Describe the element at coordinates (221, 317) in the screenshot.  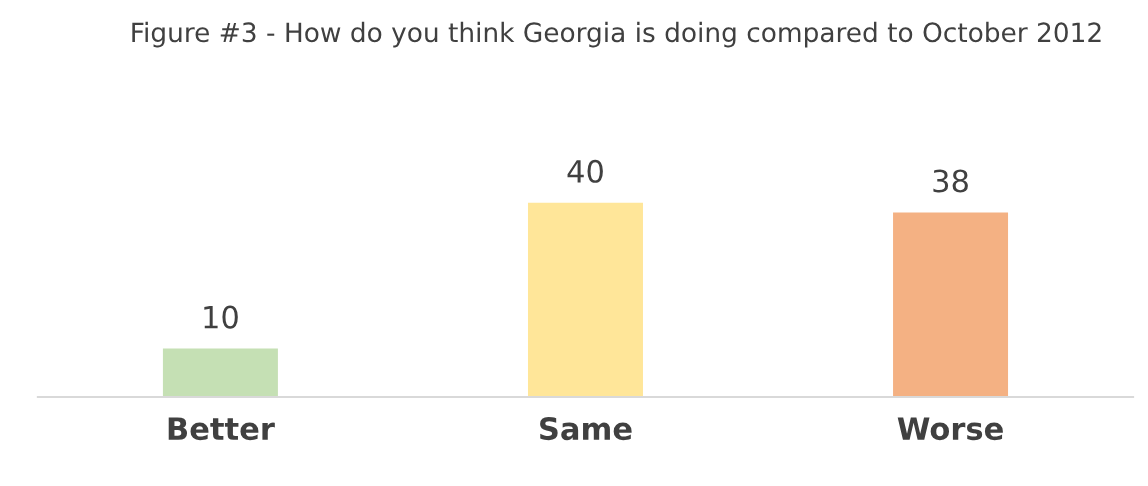
I see `data-label: 10` at that location.